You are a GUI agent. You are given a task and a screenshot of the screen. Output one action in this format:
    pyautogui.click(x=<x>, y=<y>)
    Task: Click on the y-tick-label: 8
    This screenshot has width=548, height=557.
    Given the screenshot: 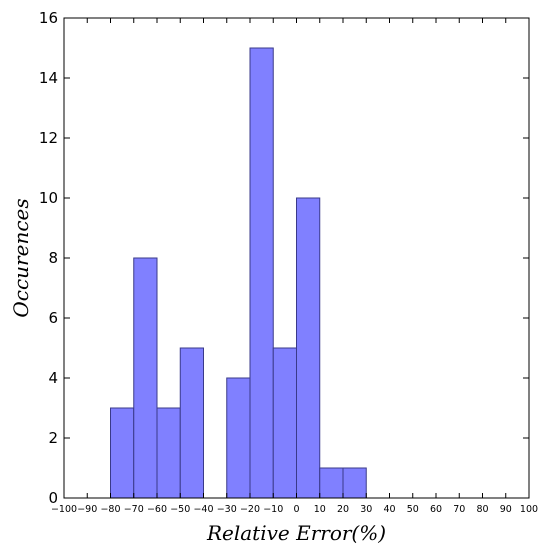 What is the action you would take?
    pyautogui.click(x=53, y=258)
    